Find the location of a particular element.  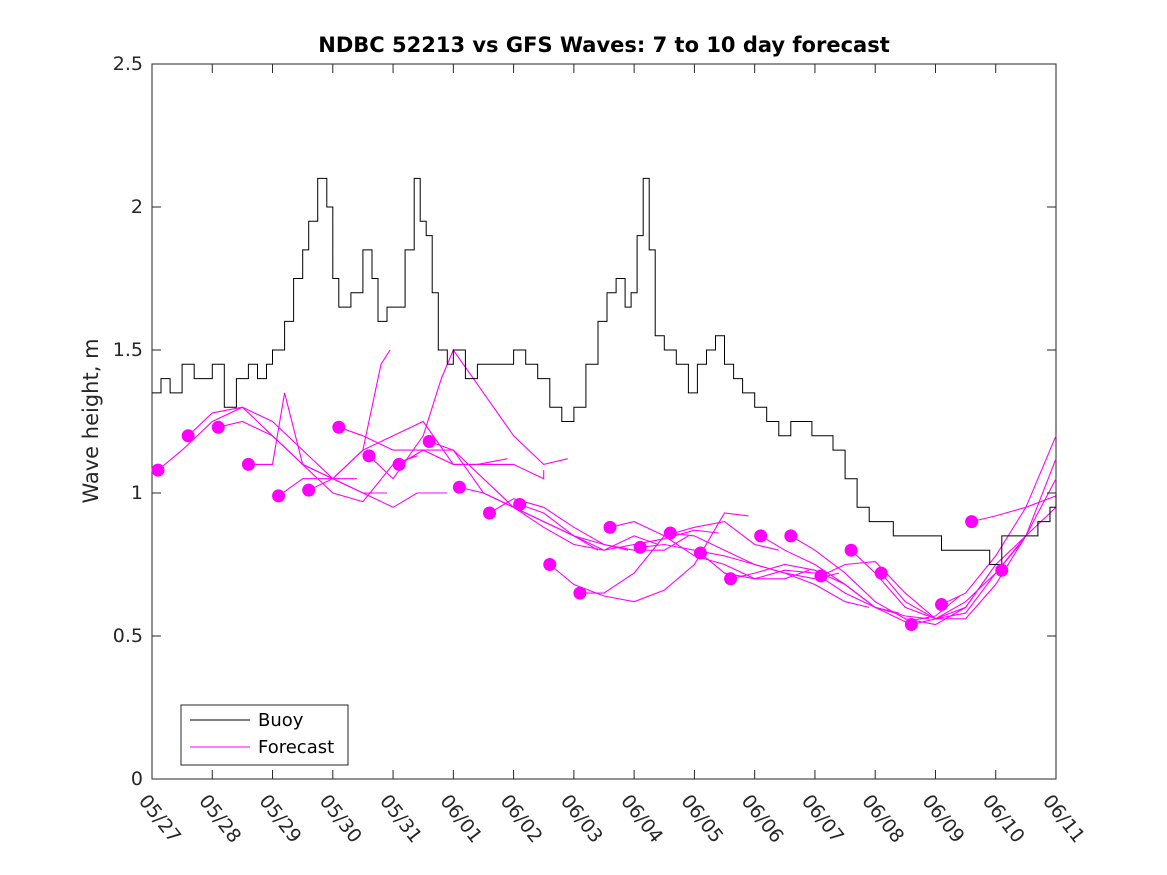

y-tick-label: 2 is located at coordinates (137, 207).